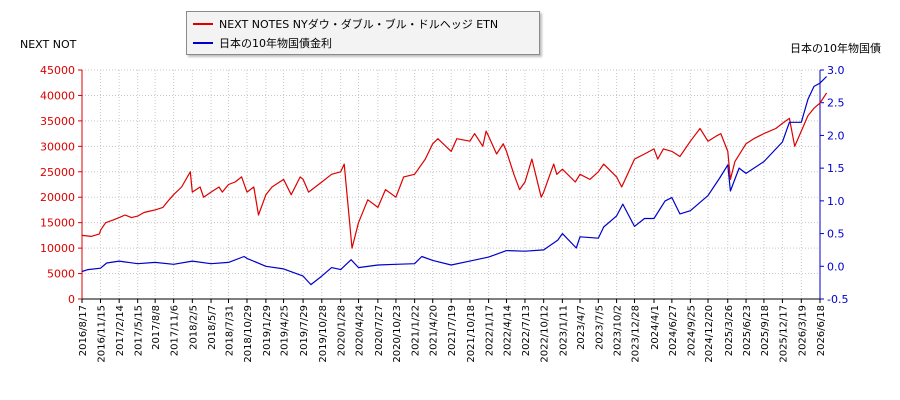  What do you see at coordinates (57, 223) in the screenshot?
I see `left-tick-label: 15000` at bounding box center [57, 223].